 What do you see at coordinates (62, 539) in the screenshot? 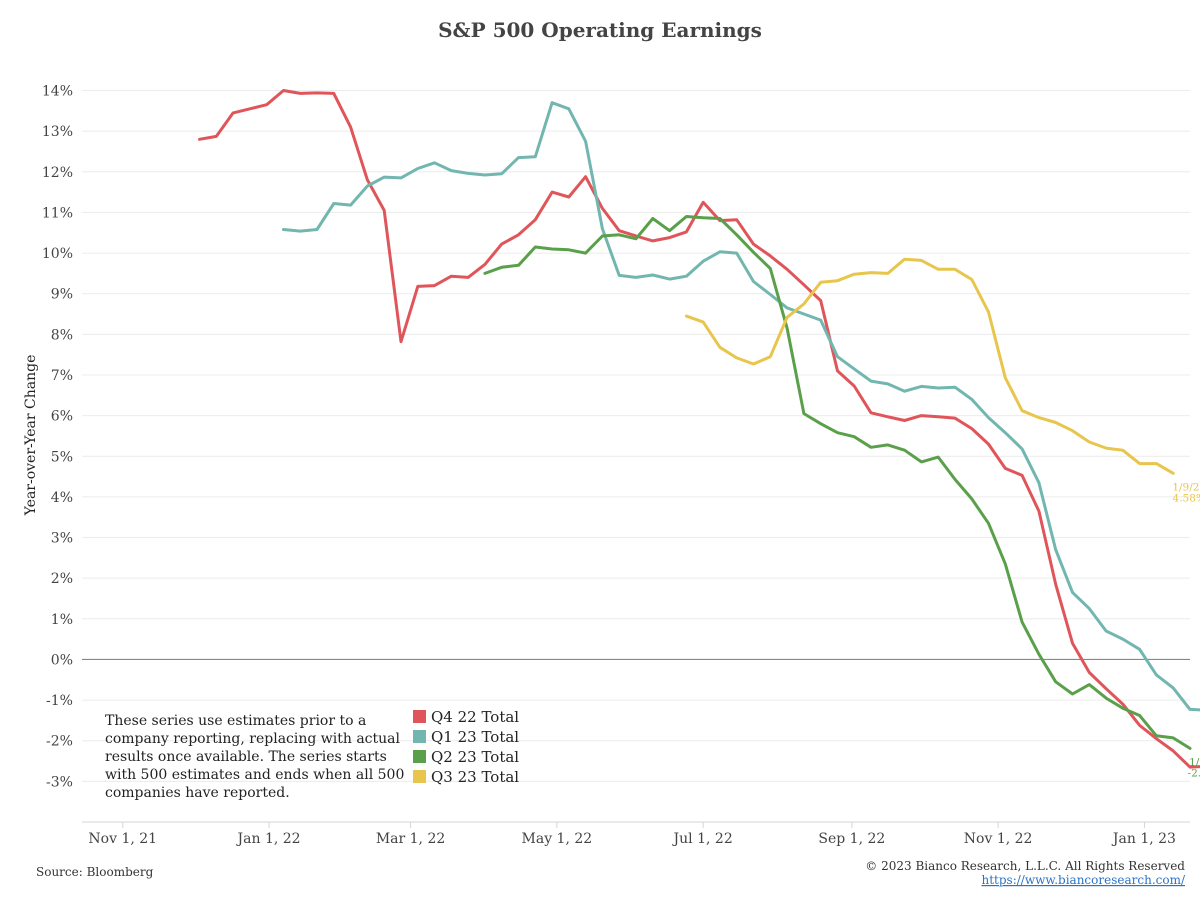
I see `y-tick-label: 3%` at bounding box center [62, 539].